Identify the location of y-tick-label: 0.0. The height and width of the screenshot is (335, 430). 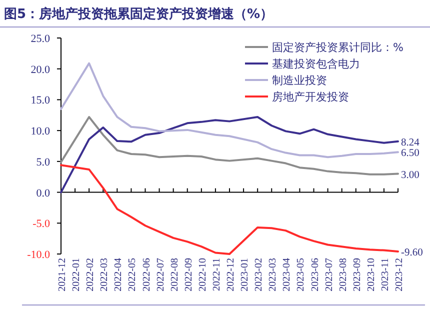
(43, 193).